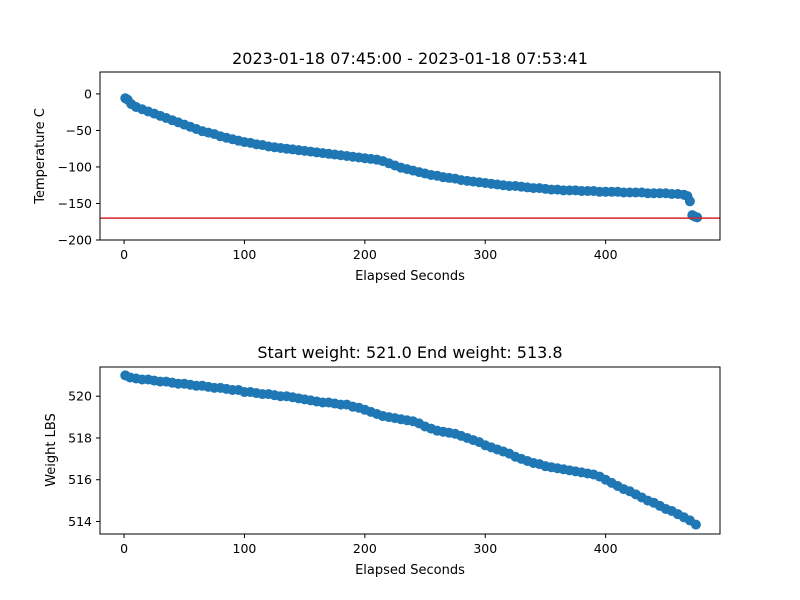 Image resolution: width=800 pixels, height=600 pixels. I want to click on y-tick-label: 518, so click(80, 437).